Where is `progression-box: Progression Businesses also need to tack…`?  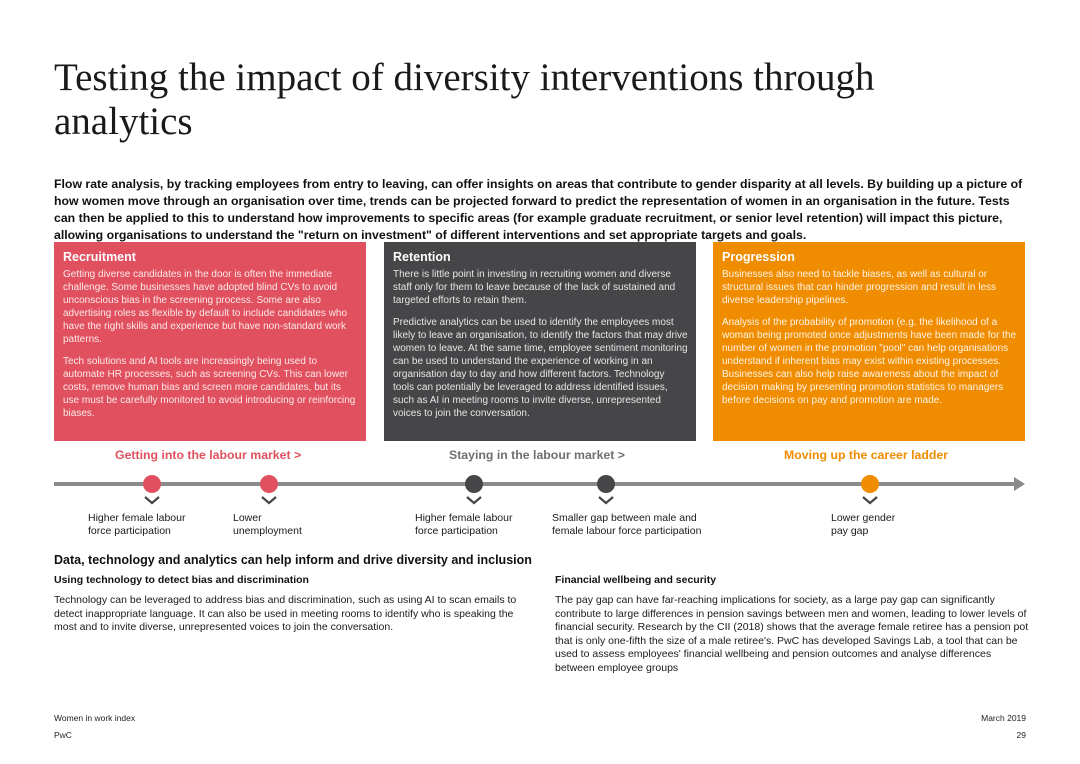 progression-box: Progression Businesses also need to tack… is located at coordinates (869, 341).